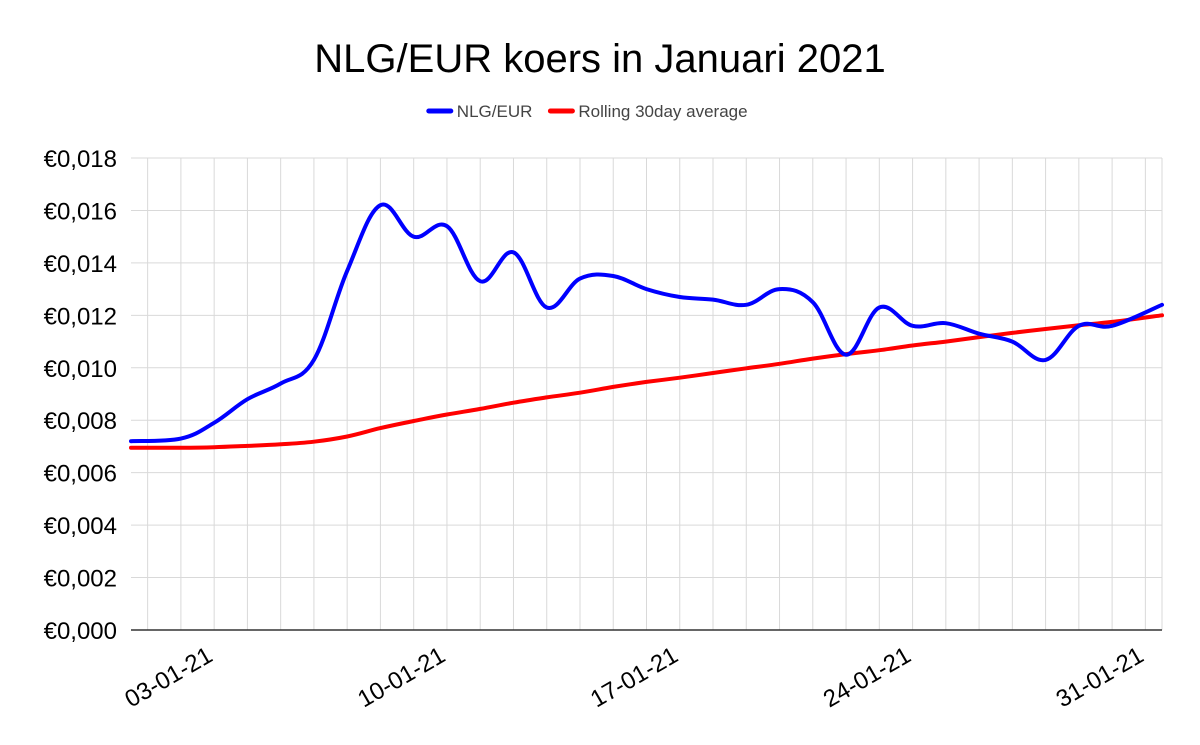 This screenshot has height=745, width=1200. Describe the element at coordinates (80, 421) in the screenshot. I see `y-tick-label: €0,008` at that location.